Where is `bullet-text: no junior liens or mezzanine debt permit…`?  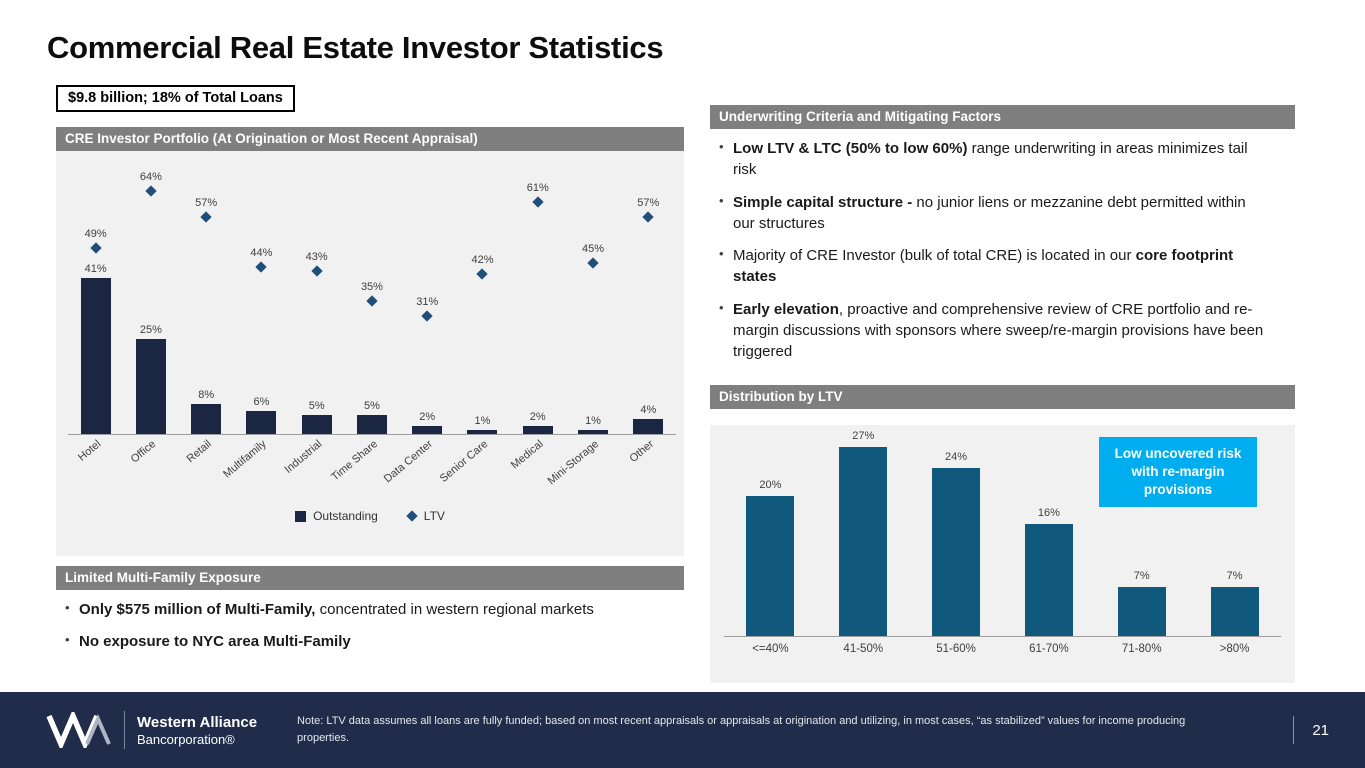 bullet-text: no junior liens or mezzanine debt permit… is located at coordinates (989, 212).